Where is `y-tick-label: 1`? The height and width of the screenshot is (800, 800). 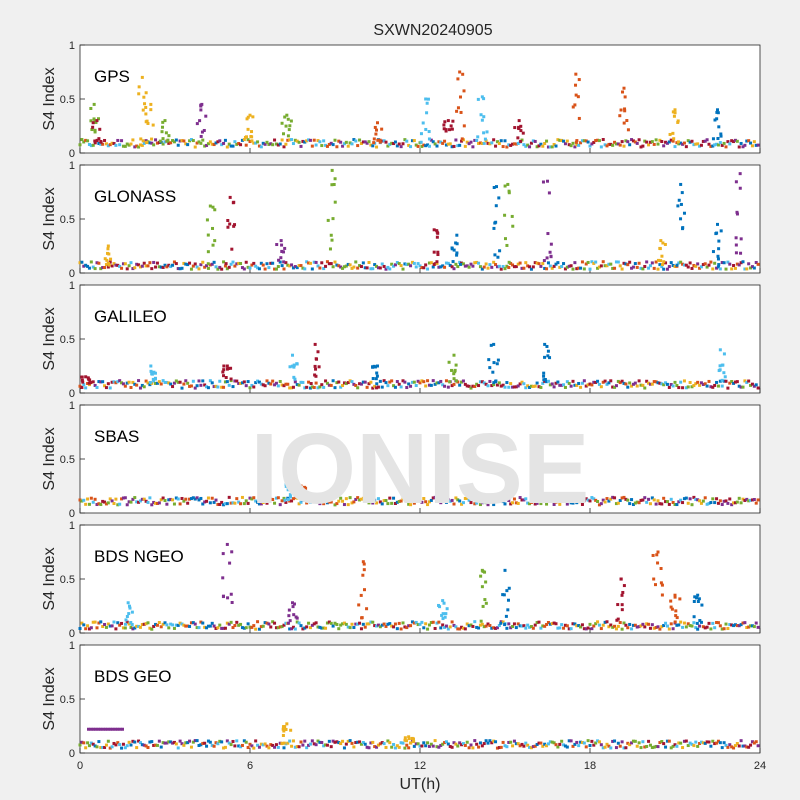 y-tick-label: 1 is located at coordinates (72, 46).